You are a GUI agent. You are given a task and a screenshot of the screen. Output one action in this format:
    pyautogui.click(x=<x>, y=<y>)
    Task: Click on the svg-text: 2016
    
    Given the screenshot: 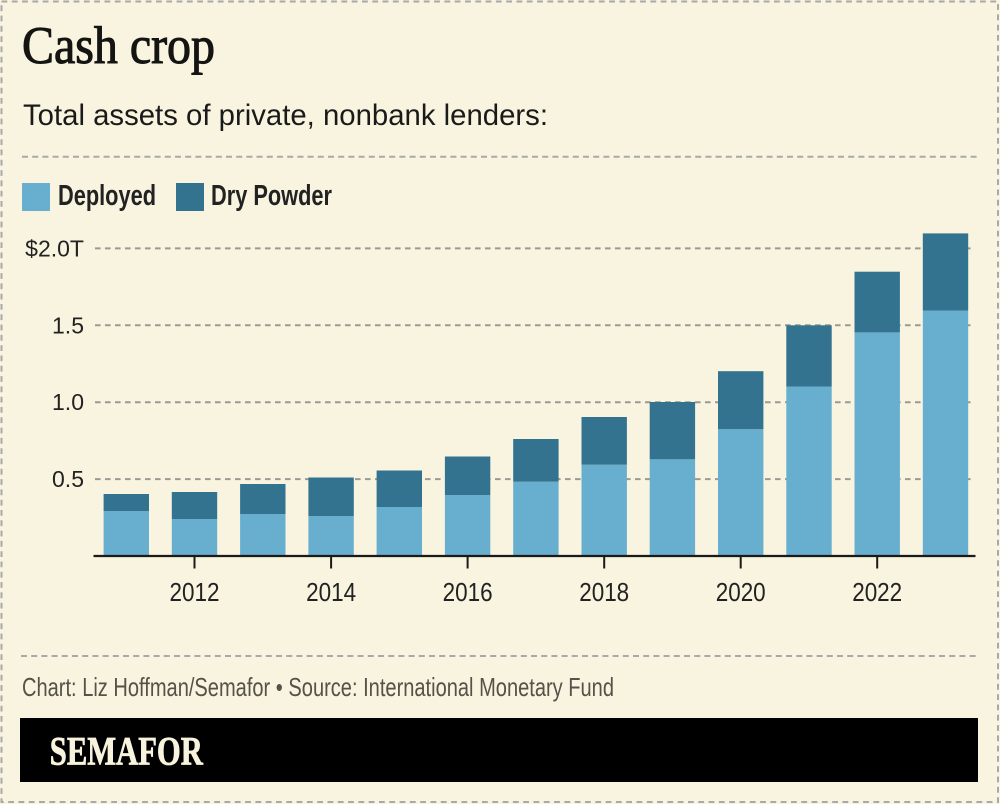 What is the action you would take?
    pyautogui.click(x=468, y=592)
    